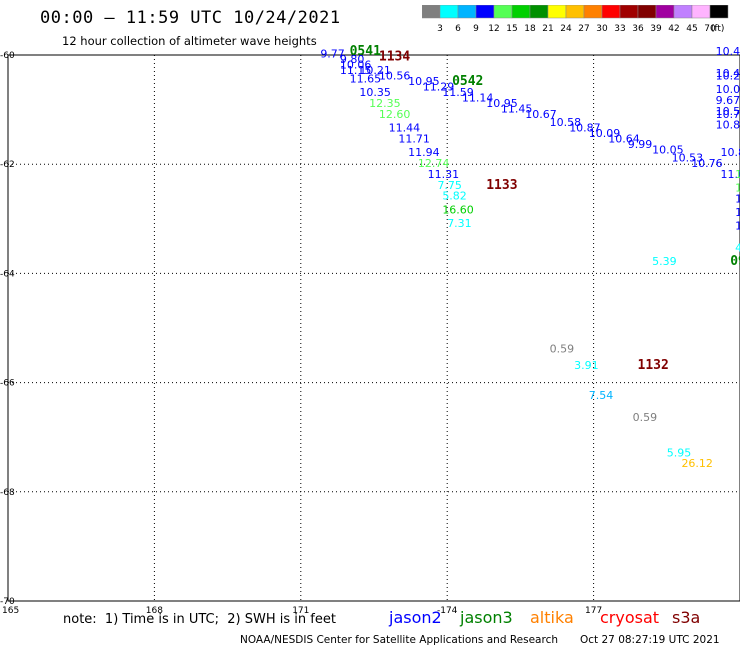  Describe the element at coordinates (300, 611) in the screenshot. I see `x-tick-label: 171` at that location.